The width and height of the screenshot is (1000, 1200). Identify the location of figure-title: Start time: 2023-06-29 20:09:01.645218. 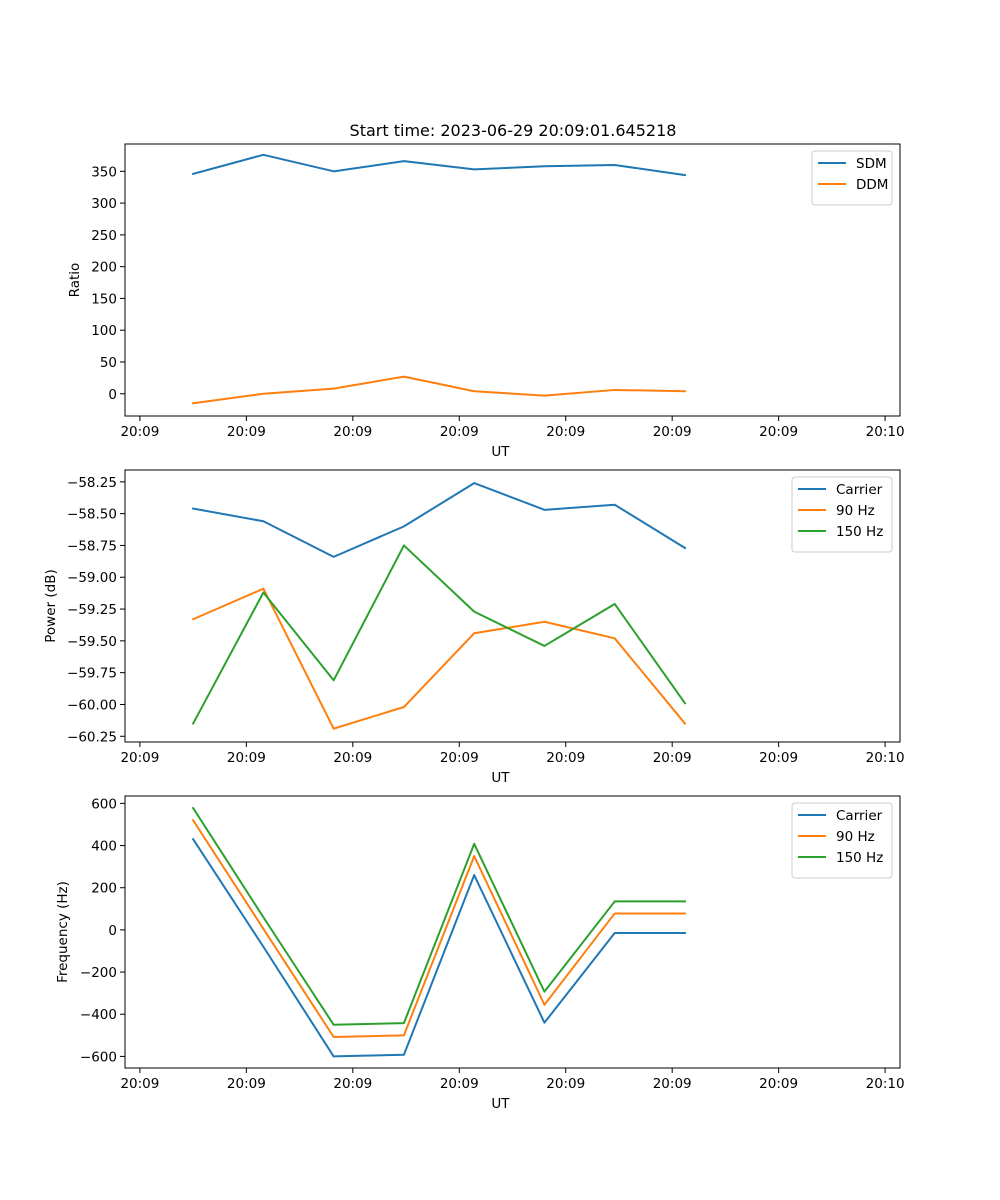
(513, 130).